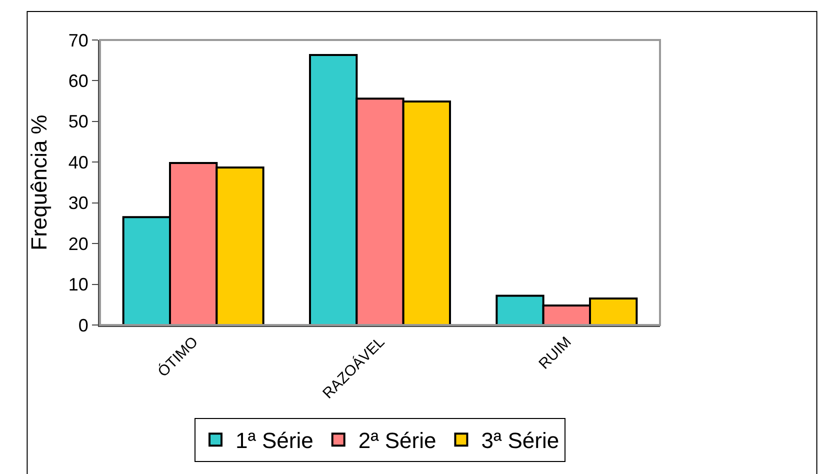  I want to click on y-tick-label: 20, so click(78, 244).